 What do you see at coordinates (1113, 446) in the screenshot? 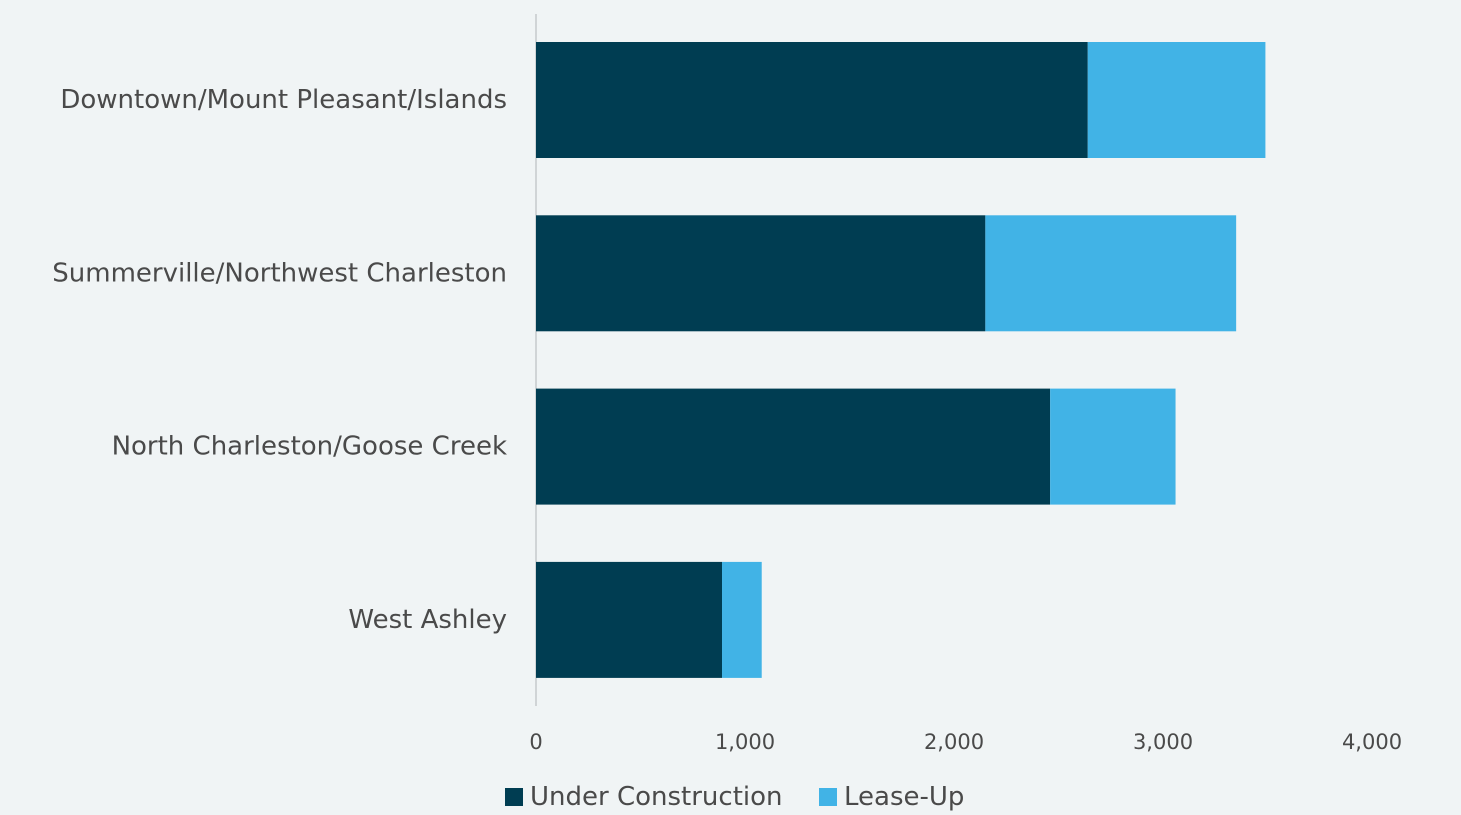
I see `bar-lease-up-north-charleston-goose-creek` at bounding box center [1113, 446].